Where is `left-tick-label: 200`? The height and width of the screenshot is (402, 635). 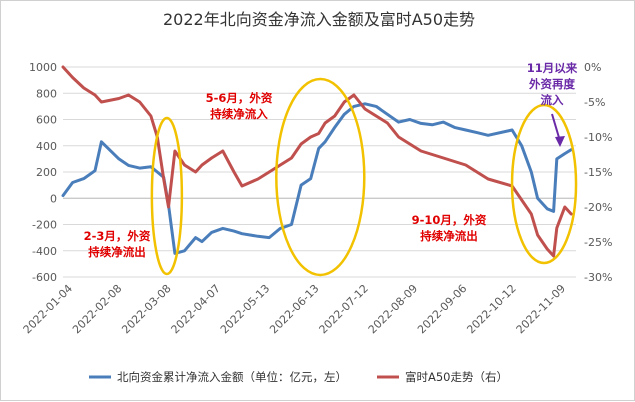 left-tick-label: 200 is located at coordinates (46, 172).